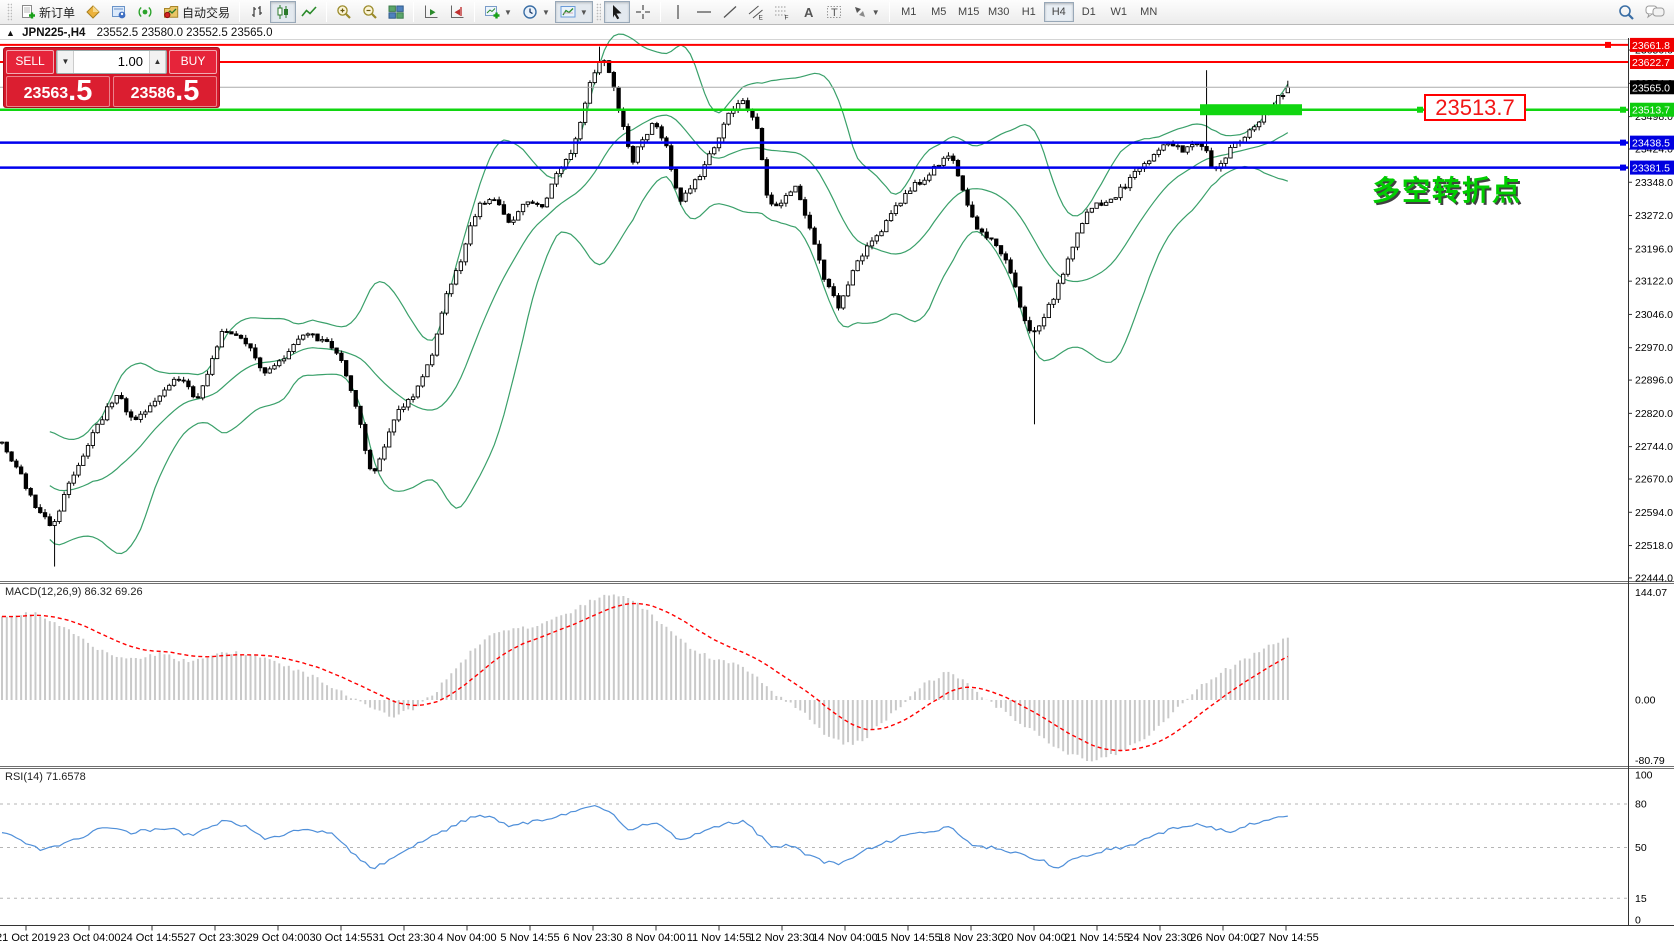 This screenshot has width=1674, height=948. What do you see at coordinates (65, 62) in the screenshot?
I see `volume-decrease-button: ▼` at bounding box center [65, 62].